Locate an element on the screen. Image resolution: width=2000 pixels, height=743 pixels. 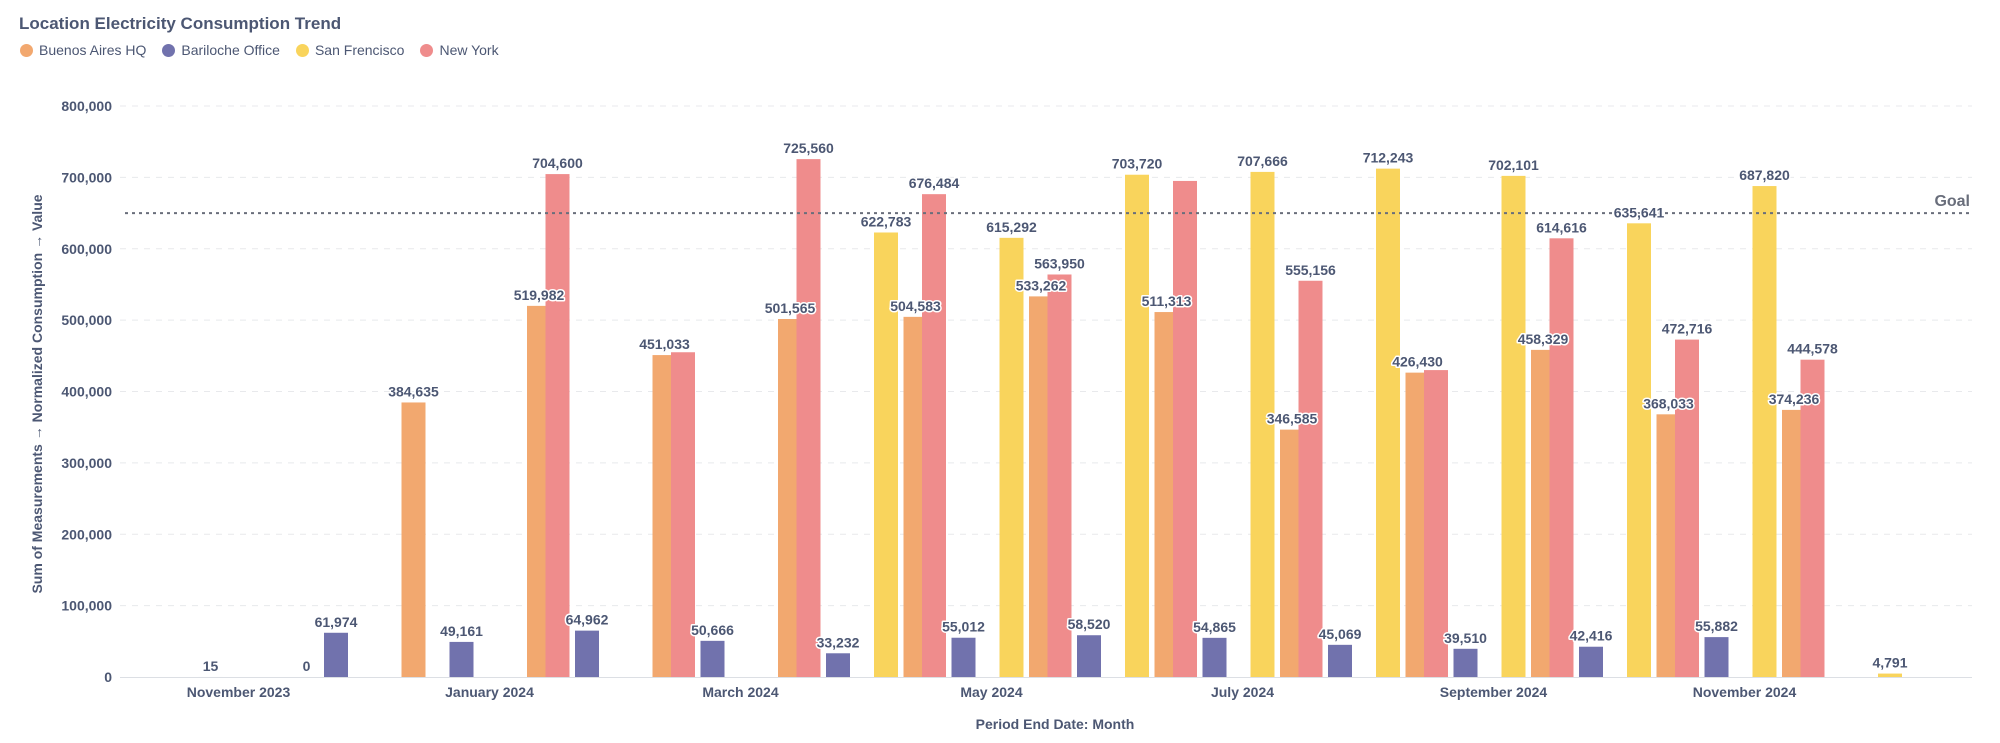
y-tick-label: 700,000 is located at coordinates (86, 177).